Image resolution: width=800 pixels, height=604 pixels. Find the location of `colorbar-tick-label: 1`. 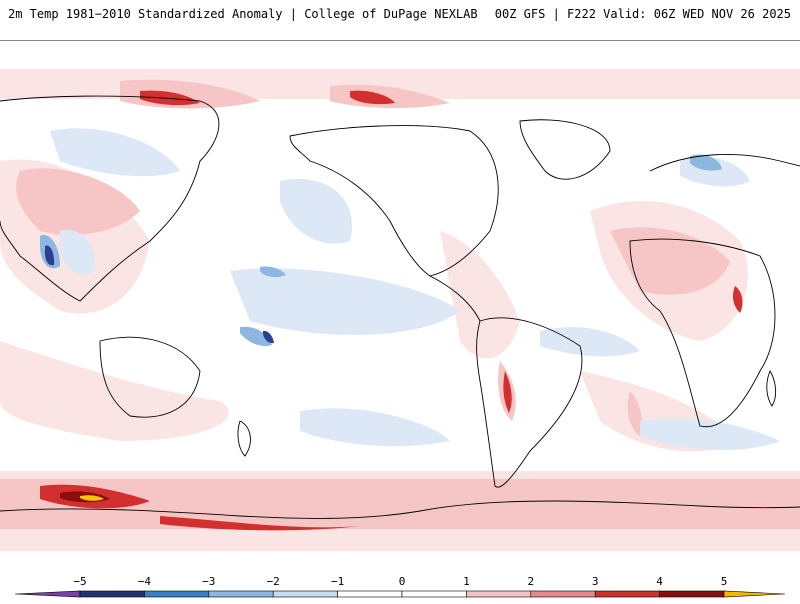

colorbar-tick-label: 1 is located at coordinates (466, 581).